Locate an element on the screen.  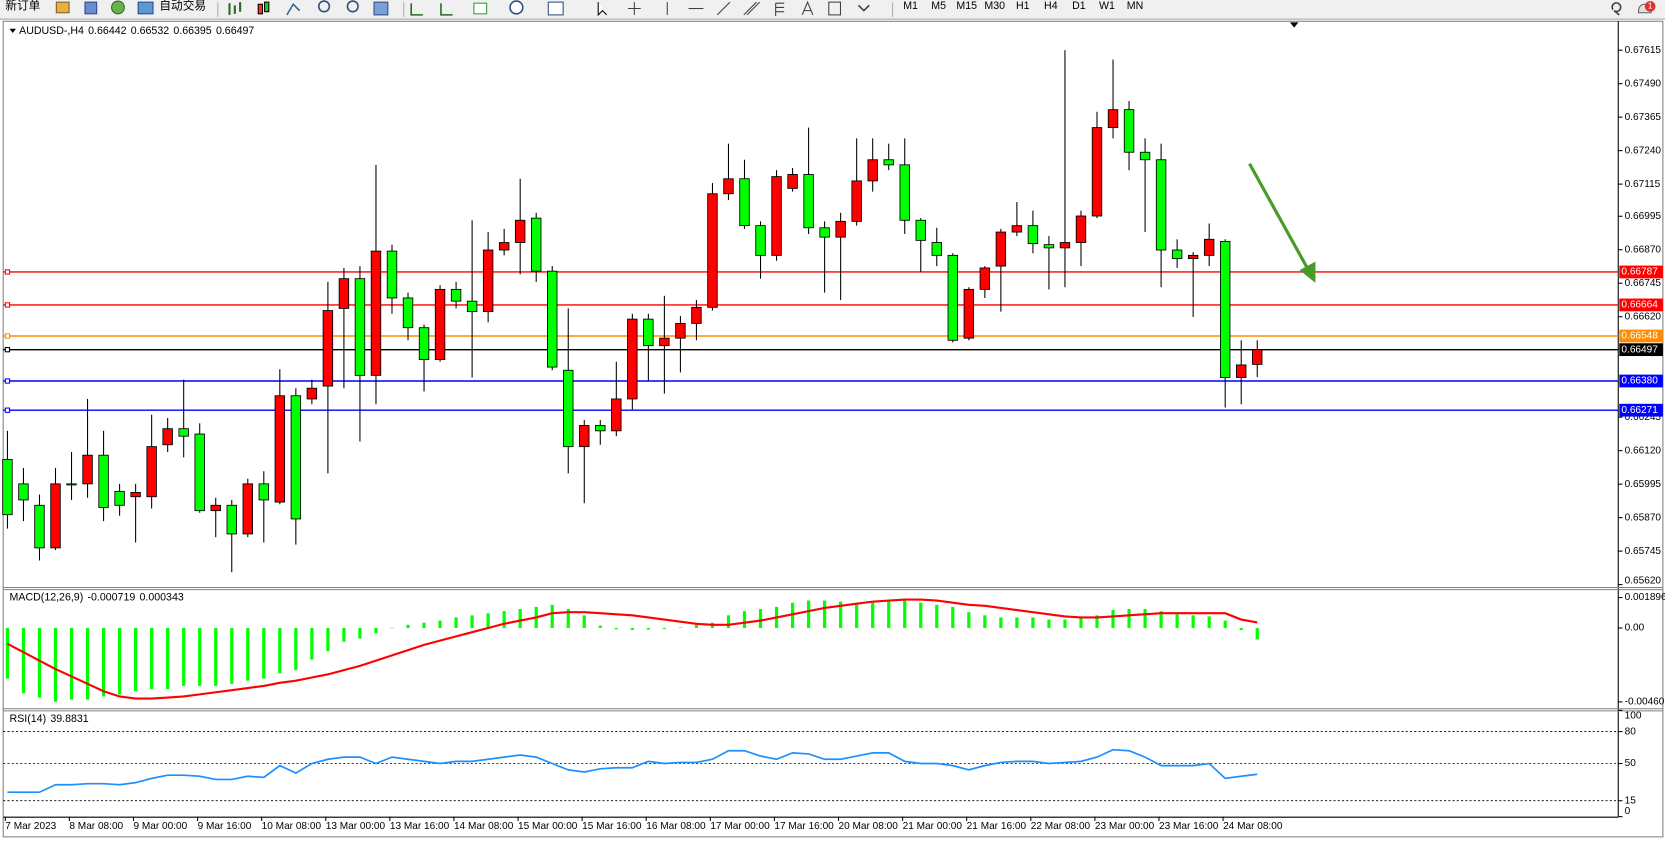
timeframe-button: H4 is located at coordinates (1051, 6).